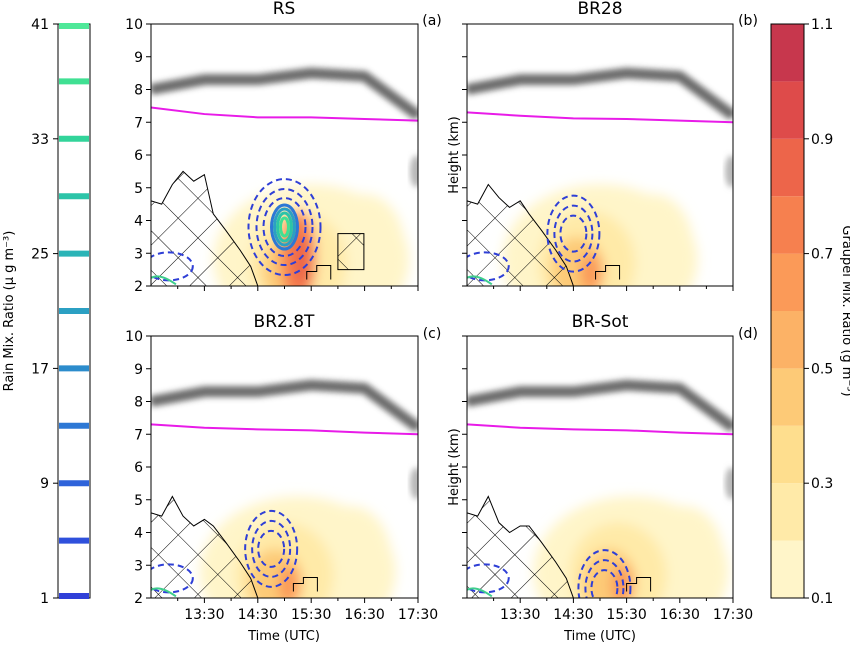 The width and height of the screenshot is (850, 645). Describe the element at coordinates (454, 466) in the screenshot. I see `y-axis-label-d: Height (km)` at that location.